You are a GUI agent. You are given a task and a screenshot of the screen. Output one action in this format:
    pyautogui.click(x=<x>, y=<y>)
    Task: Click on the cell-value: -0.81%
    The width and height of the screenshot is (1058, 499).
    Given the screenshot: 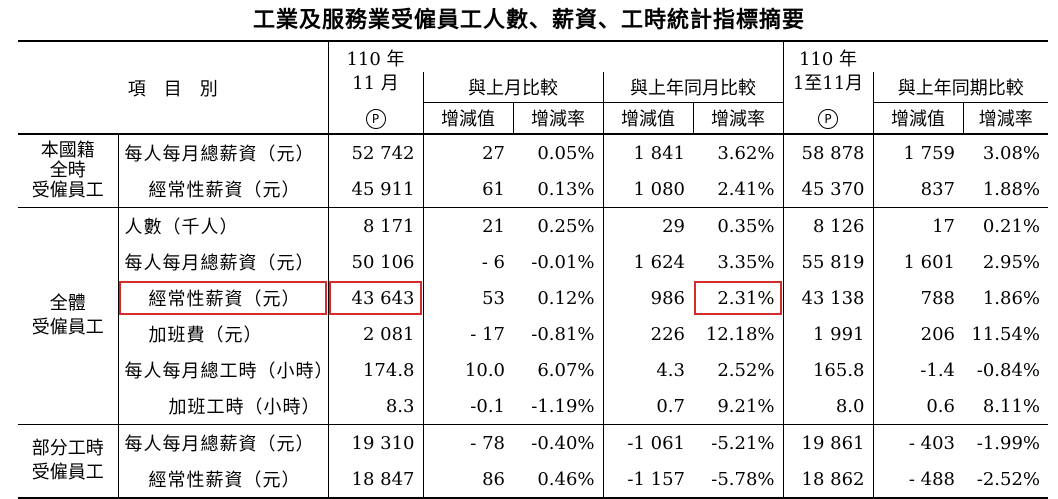 What is the action you would take?
    pyautogui.click(x=563, y=334)
    